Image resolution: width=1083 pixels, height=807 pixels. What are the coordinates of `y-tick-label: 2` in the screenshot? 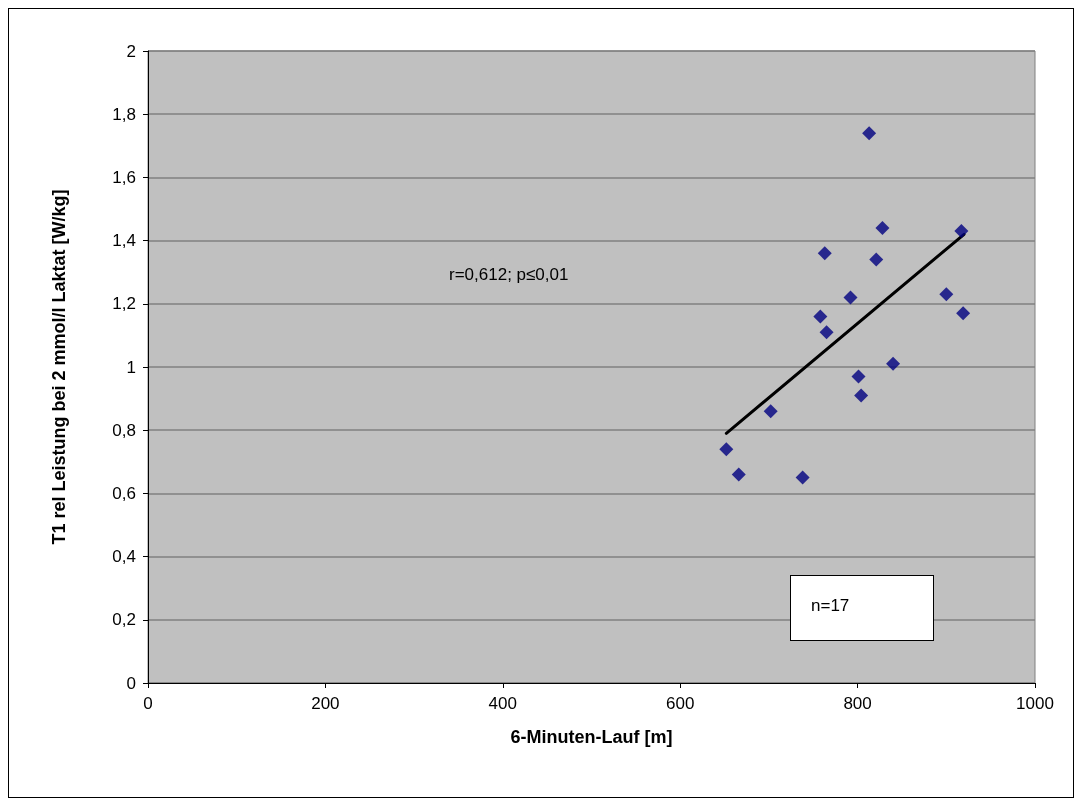 It's located at (131, 51).